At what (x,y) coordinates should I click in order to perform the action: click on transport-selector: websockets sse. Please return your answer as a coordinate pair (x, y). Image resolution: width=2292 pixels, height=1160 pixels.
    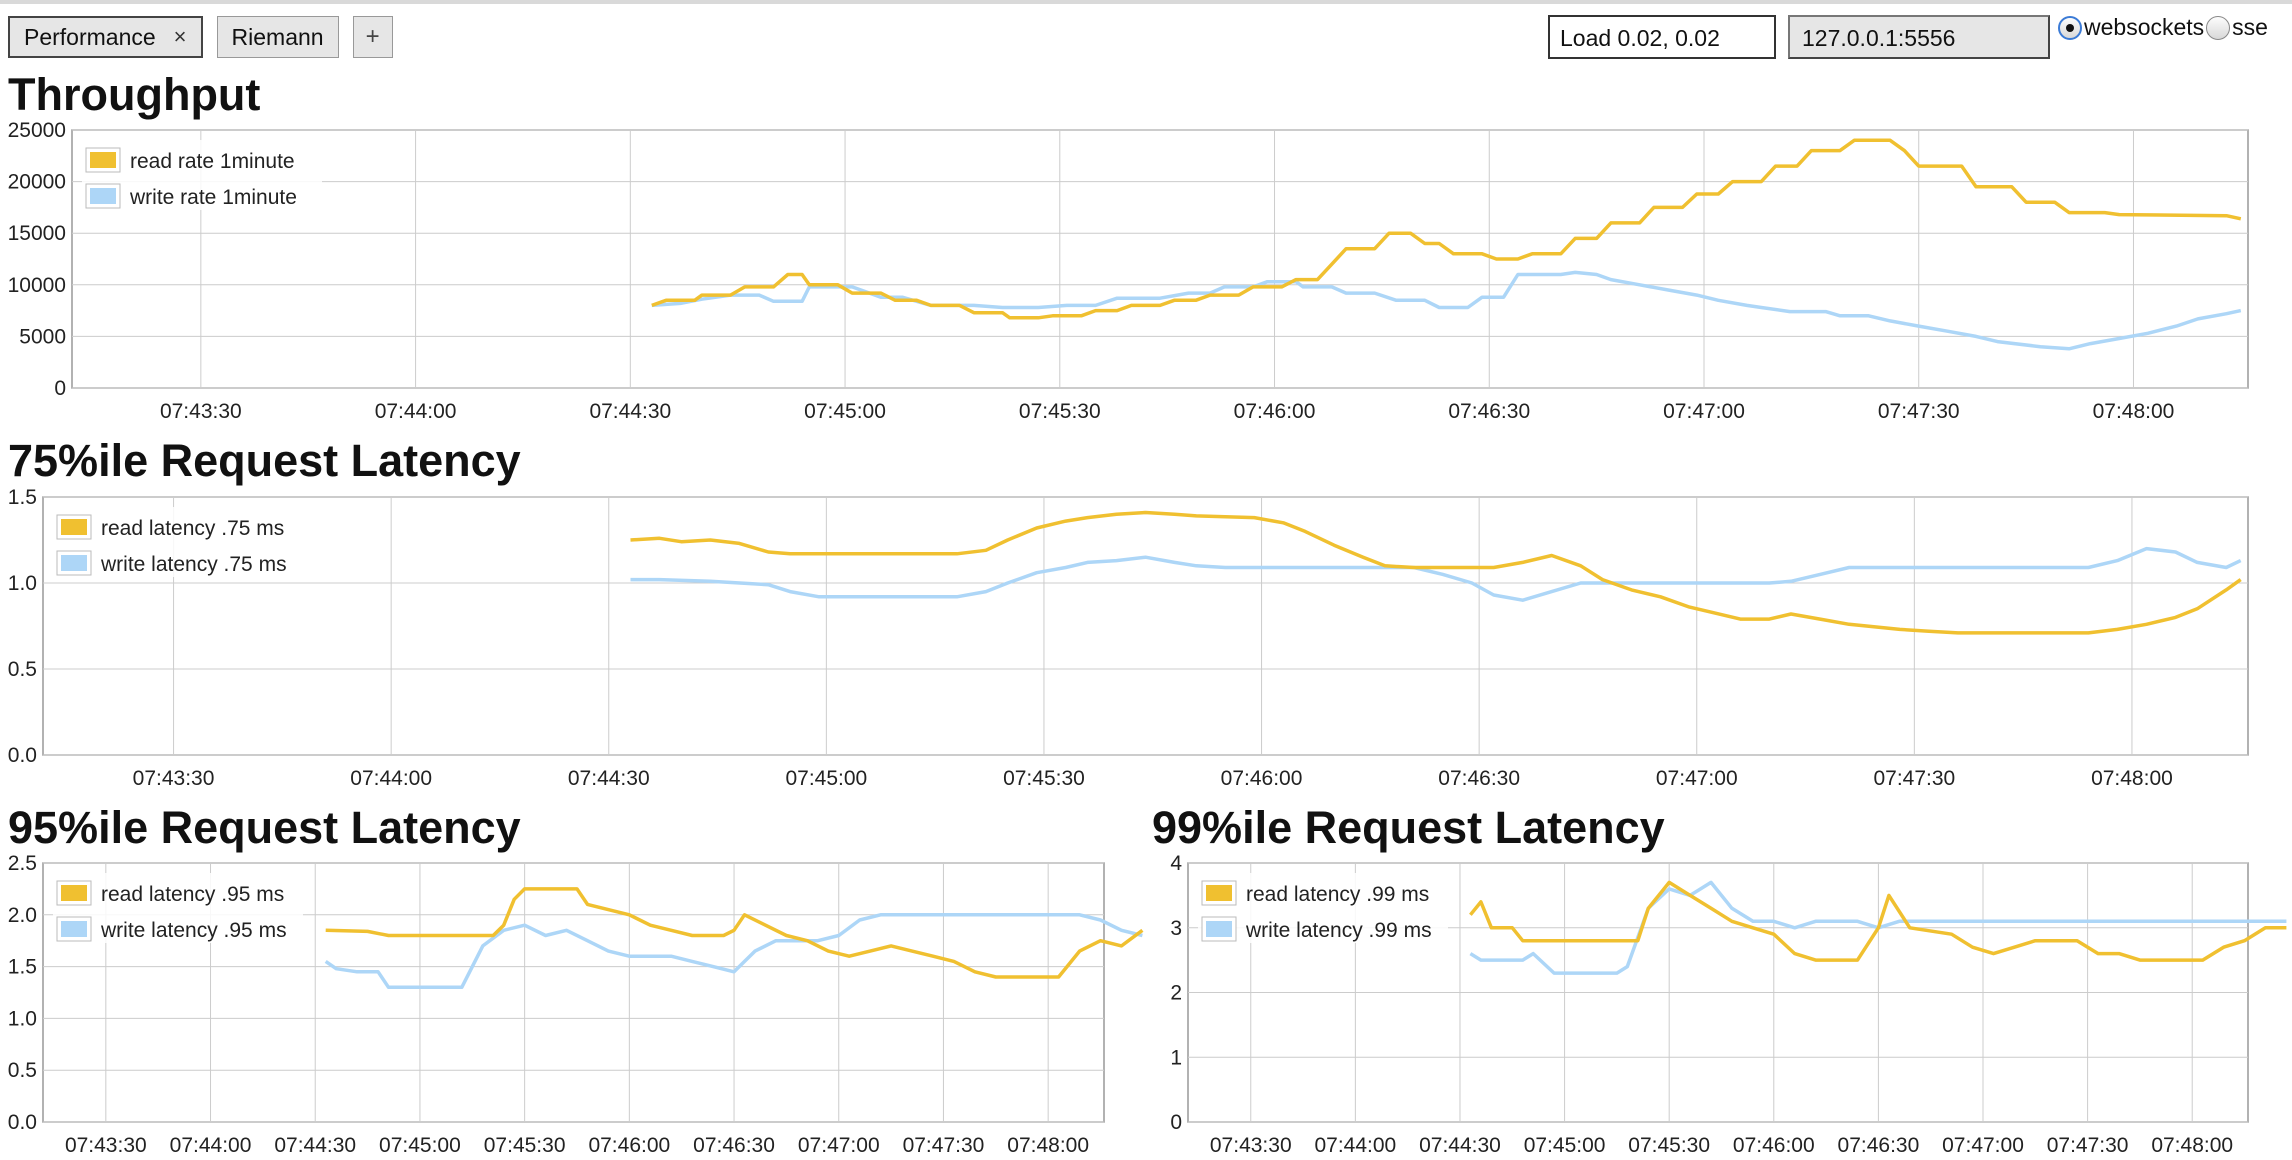
    Looking at the image, I should click on (2164, 27).